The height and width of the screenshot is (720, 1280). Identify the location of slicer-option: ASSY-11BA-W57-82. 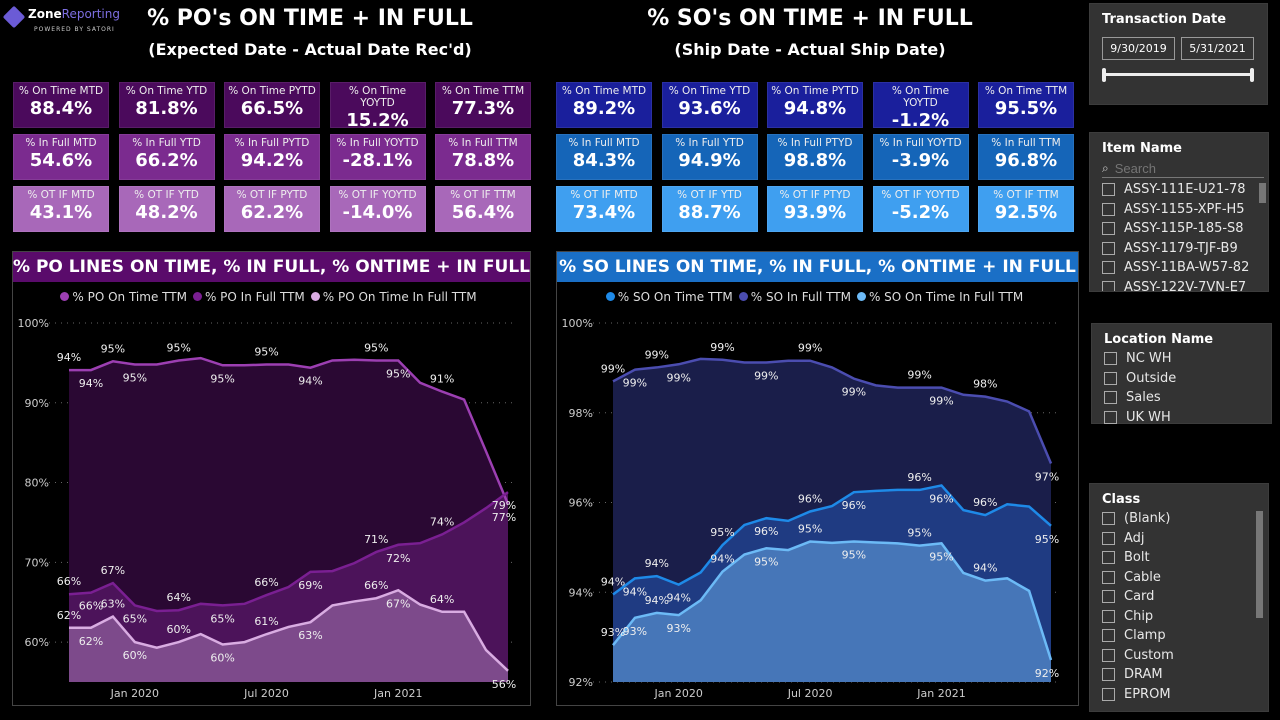
(1185, 268).